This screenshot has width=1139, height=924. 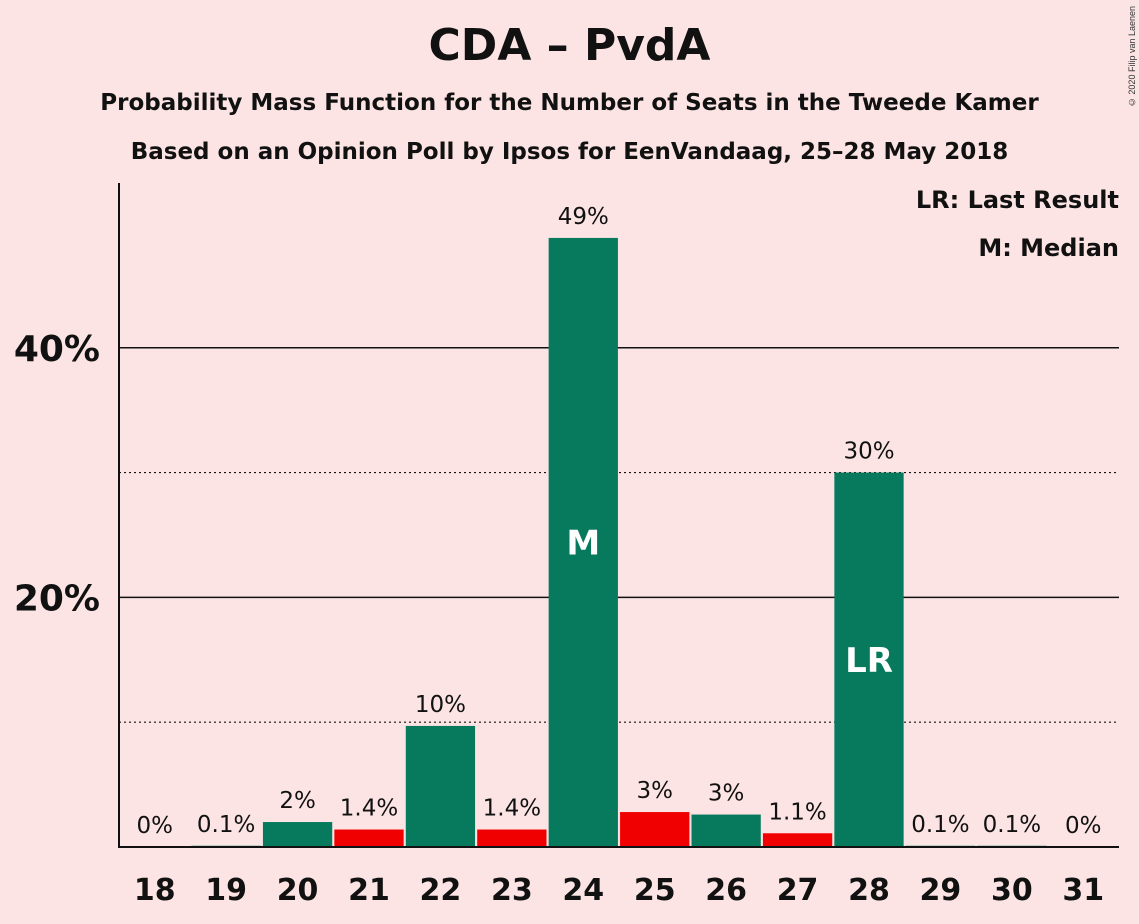 What do you see at coordinates (57, 598) in the screenshot?
I see `y-tick-label: 20%` at bounding box center [57, 598].